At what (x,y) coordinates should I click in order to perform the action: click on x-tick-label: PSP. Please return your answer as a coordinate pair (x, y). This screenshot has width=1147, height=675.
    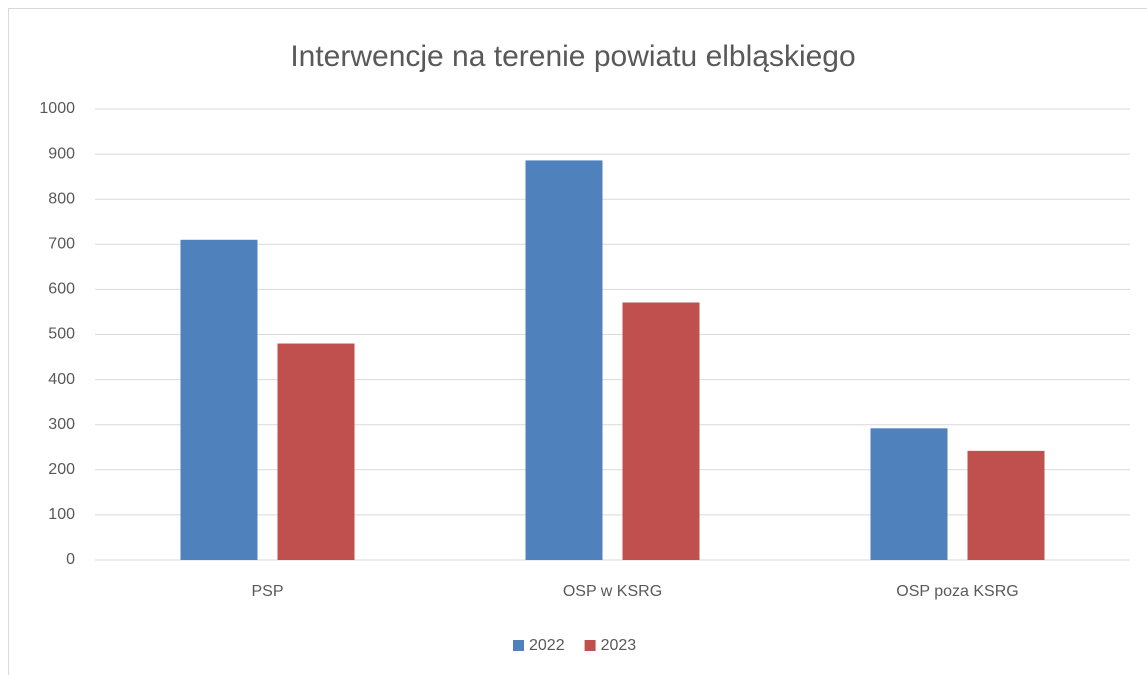
    Looking at the image, I should click on (267, 591).